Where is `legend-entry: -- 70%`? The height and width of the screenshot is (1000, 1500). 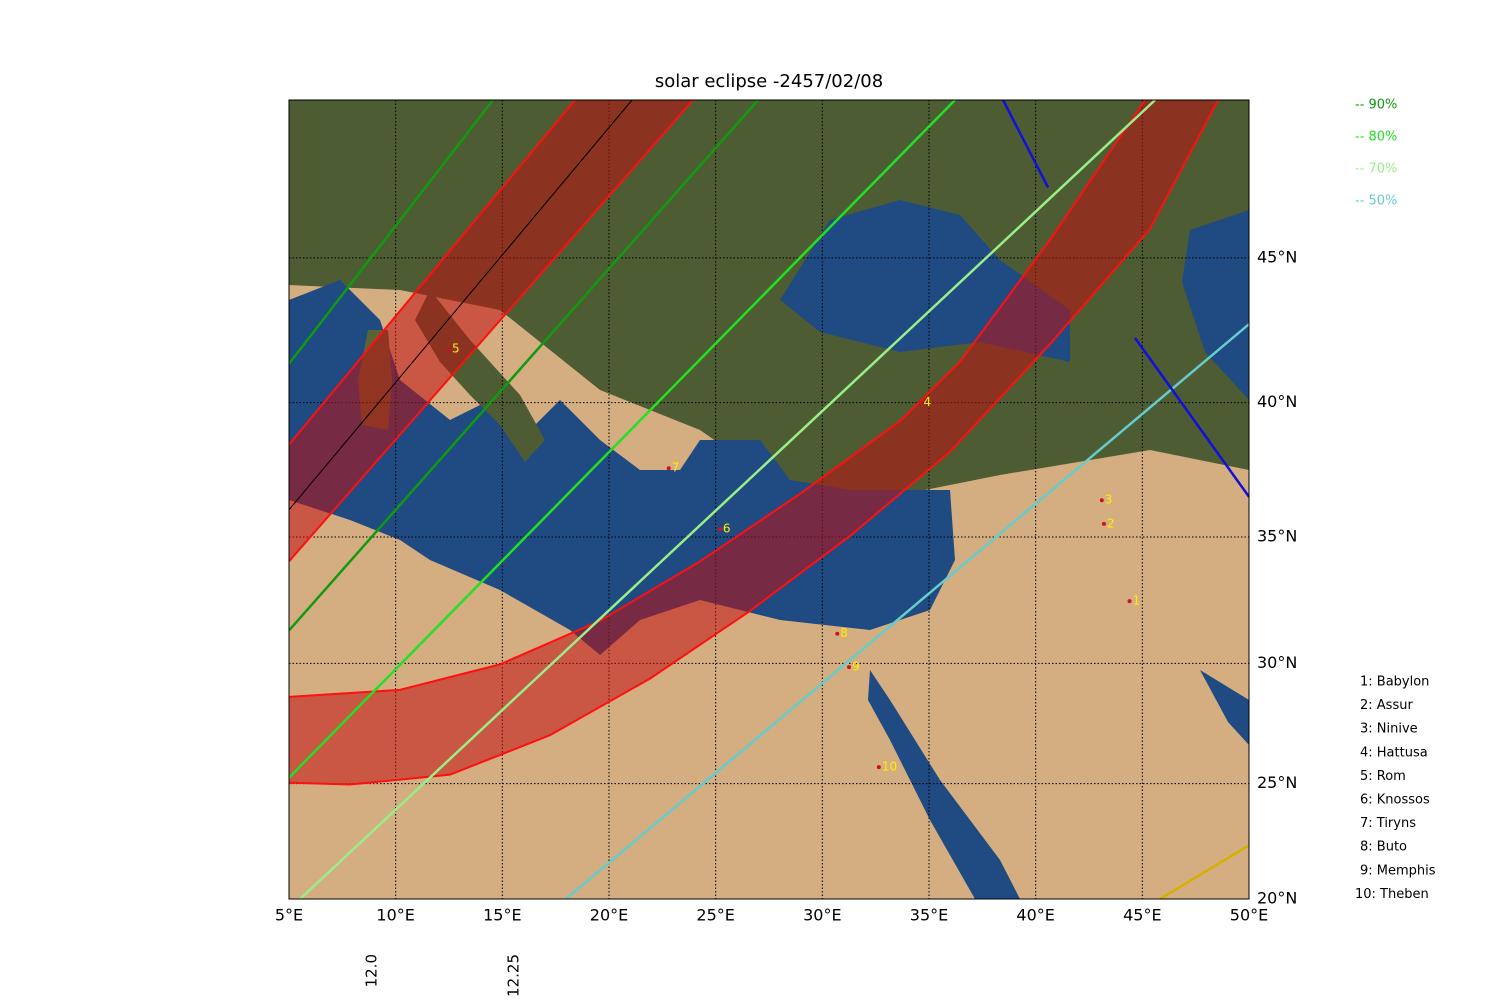
legend-entry: -- 70% is located at coordinates (1376, 169).